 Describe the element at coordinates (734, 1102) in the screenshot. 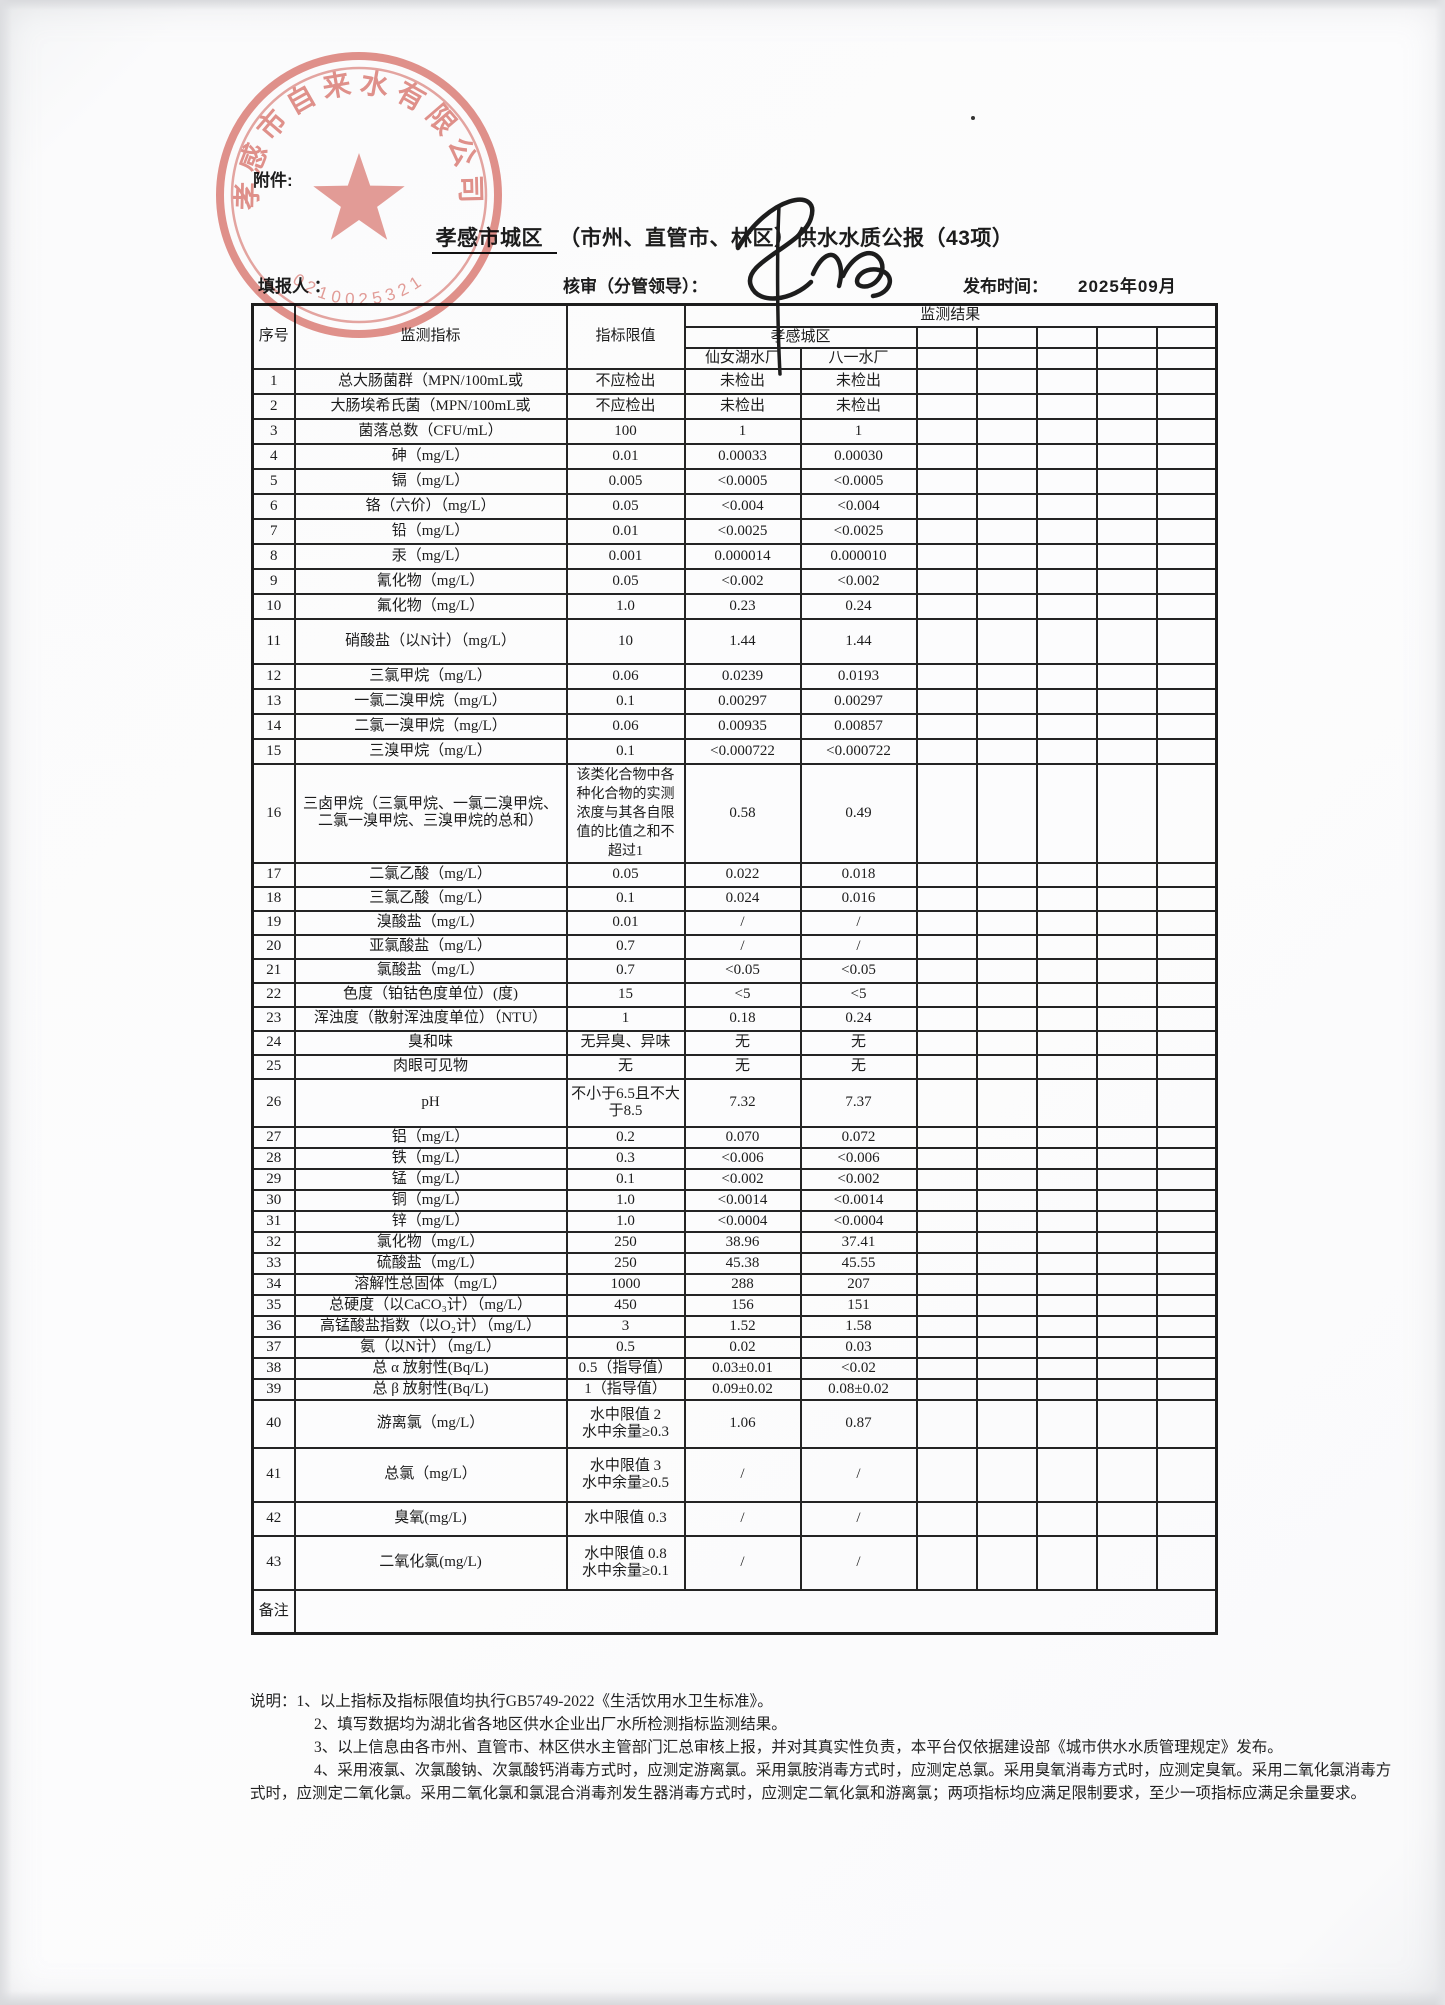

I see `table-row: 26 pH 不小于6.5且不大于8.5 7.32 7.37` at that location.